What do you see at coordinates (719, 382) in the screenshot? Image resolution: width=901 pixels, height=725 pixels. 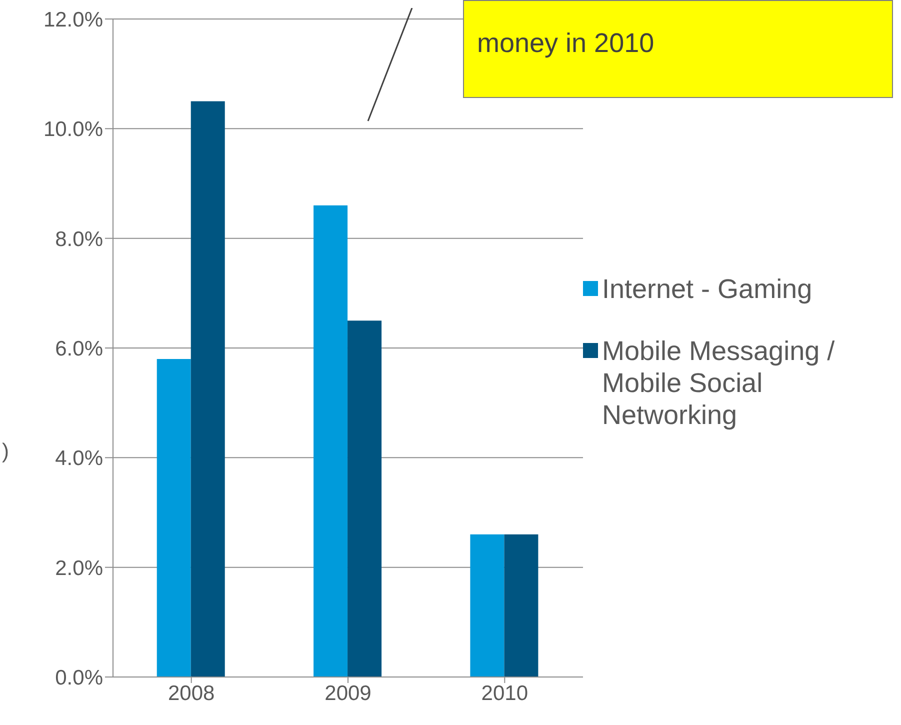 I see `legend-label: Mobile Messaging / Mobile Social Networking` at bounding box center [719, 382].